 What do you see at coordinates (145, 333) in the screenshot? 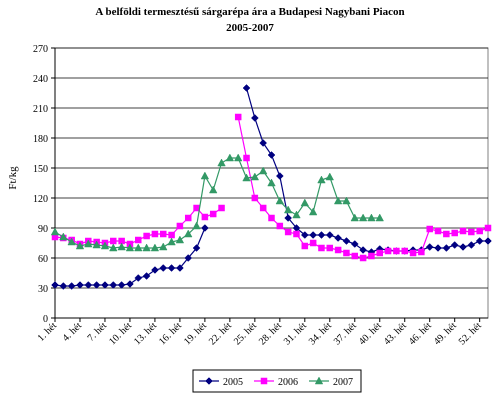
I see `x-tick-label: 13. hét` at bounding box center [145, 333].